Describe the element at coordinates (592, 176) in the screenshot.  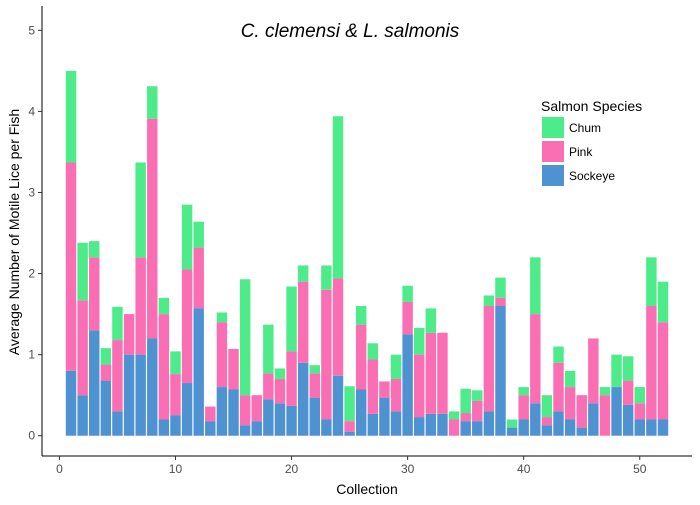
I see `legend-label-sockeye: Sockeye` at that location.